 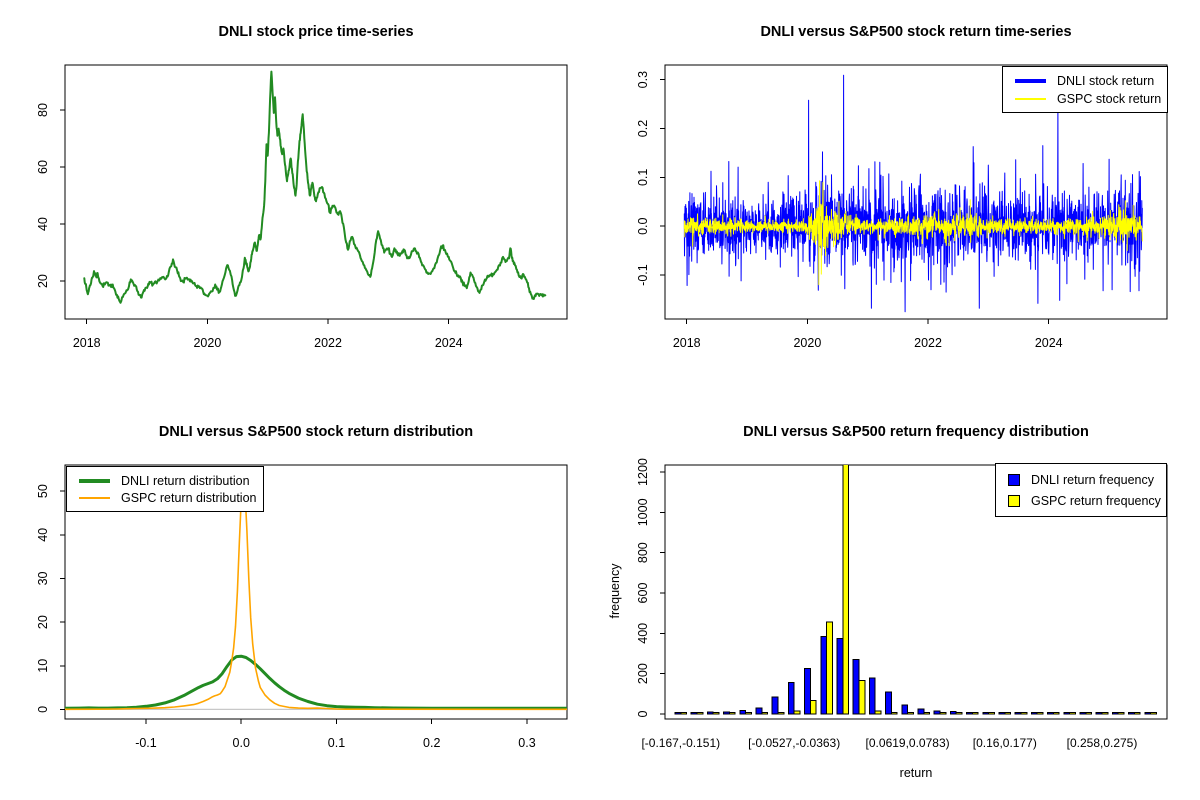 What do you see at coordinates (643, 128) in the screenshot?
I see `y-tick-label: 0.2` at bounding box center [643, 128].